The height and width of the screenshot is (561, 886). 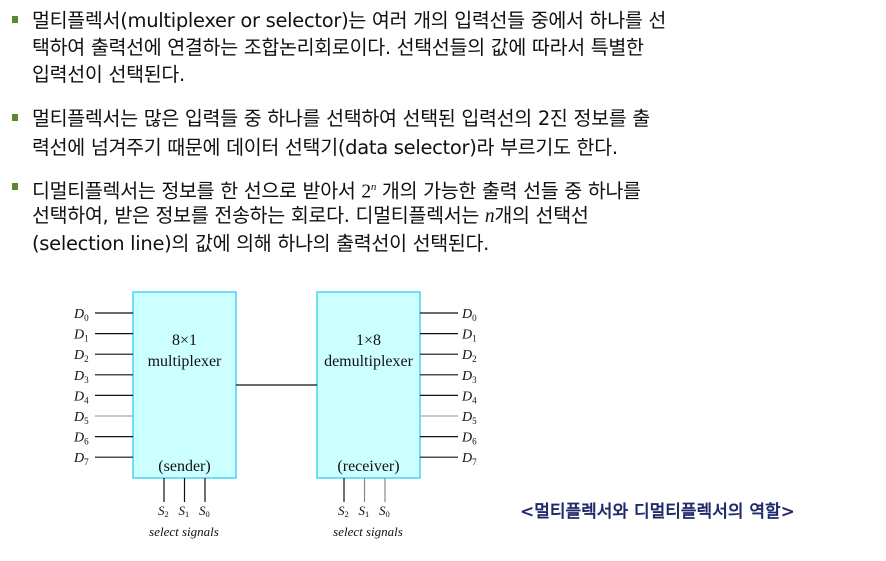 I want to click on mux-select-caption: select signals, so click(x=184, y=531).